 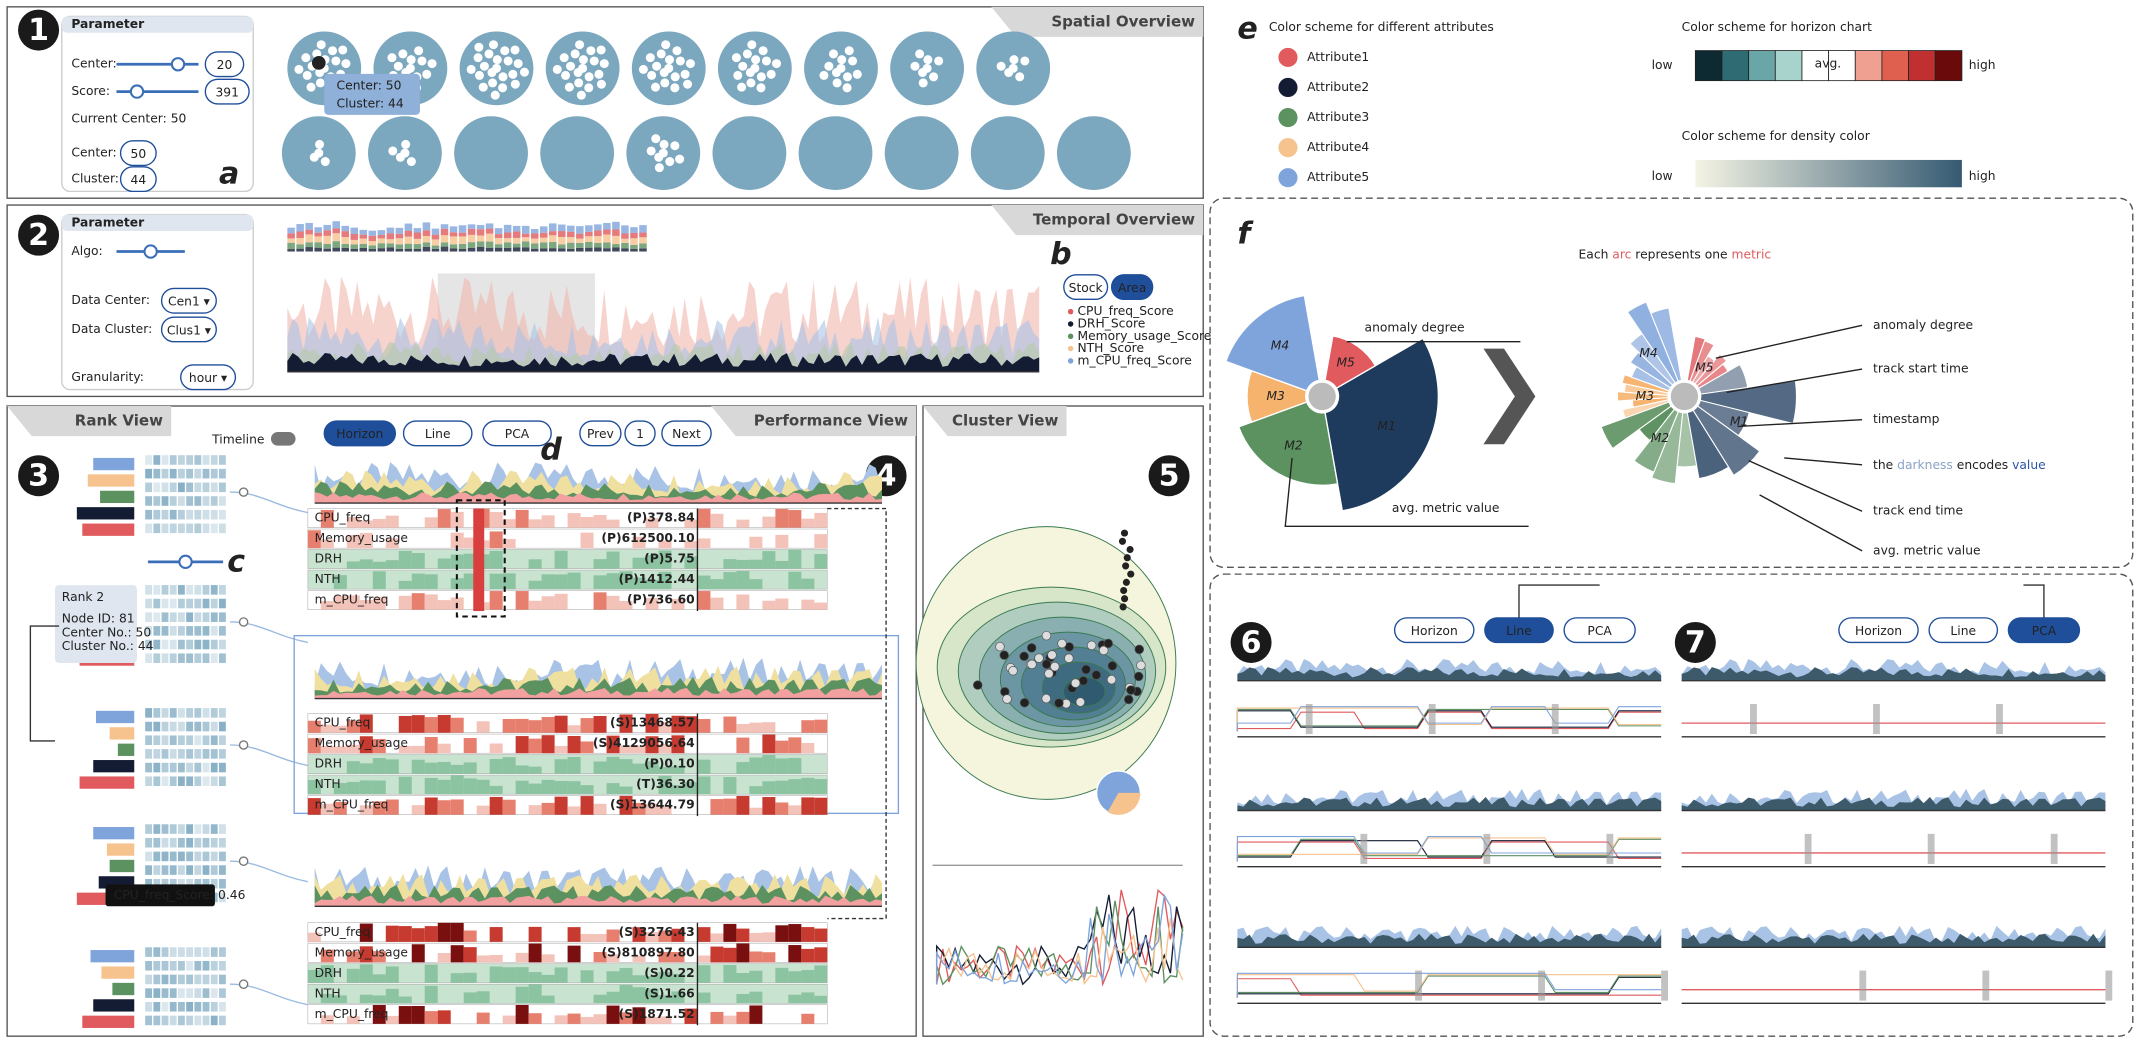 What do you see at coordinates (1621, 254) in the screenshot?
I see `title-part: arc` at bounding box center [1621, 254].